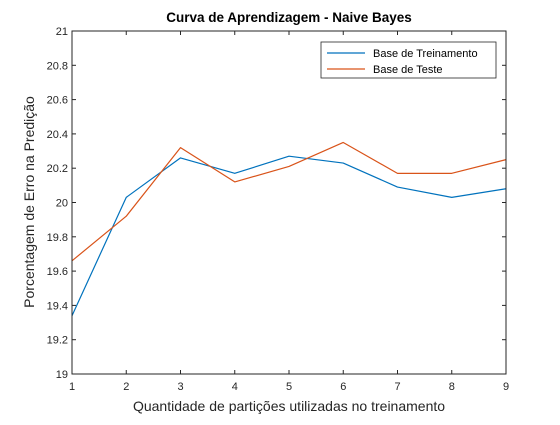 Image resolution: width=560 pixels, height=425 pixels. Describe the element at coordinates (57, 169) in the screenshot. I see `y-tick-label: 20.2` at that location.